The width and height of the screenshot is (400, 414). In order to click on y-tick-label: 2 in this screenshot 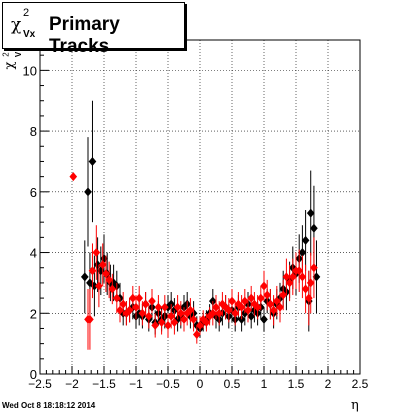, I will do `click(33, 313)`.